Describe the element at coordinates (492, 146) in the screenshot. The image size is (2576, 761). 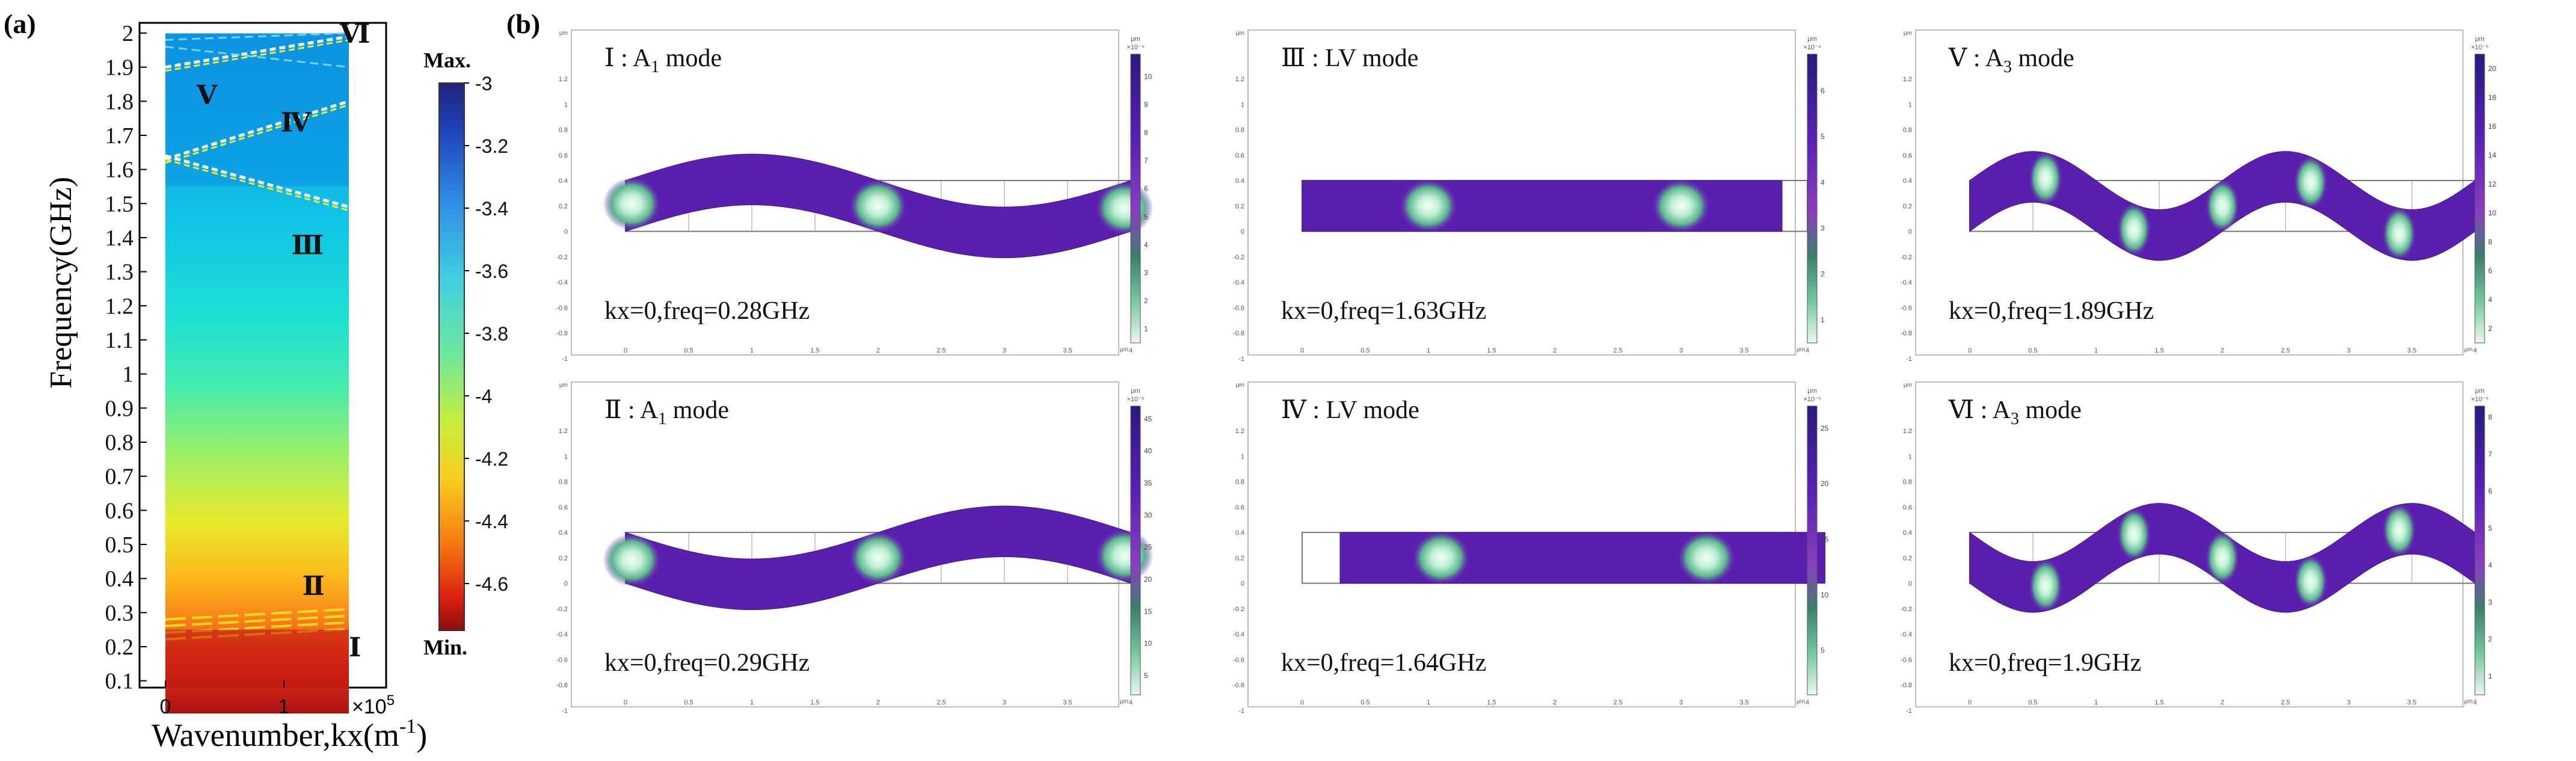
I see `colorbar-tick-label: -3.2` at that location.